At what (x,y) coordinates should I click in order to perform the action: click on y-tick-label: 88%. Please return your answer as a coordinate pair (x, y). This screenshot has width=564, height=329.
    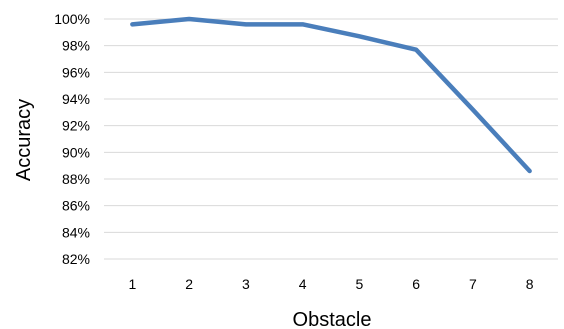
    Looking at the image, I should click on (76, 179).